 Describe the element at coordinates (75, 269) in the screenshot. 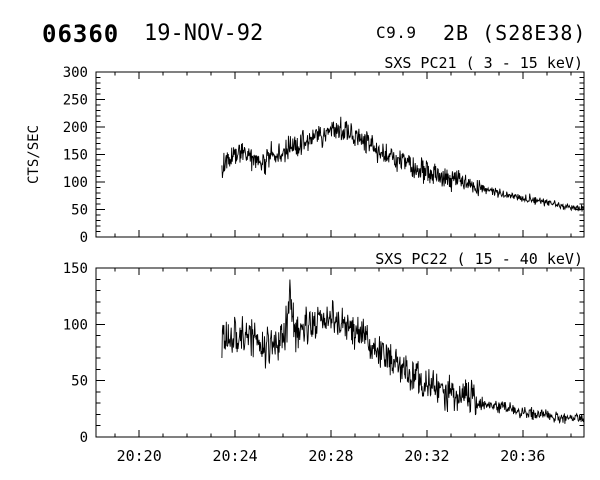

I see `y-tick-label-sxs-pc22: 150` at that location.